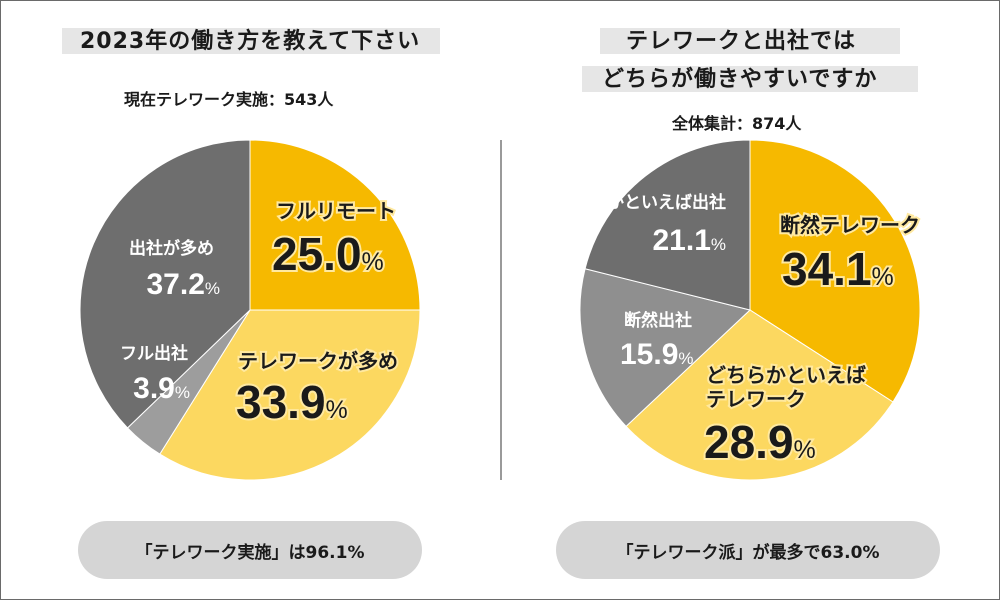  What do you see at coordinates (171, 248) in the screenshot?
I see `left-label-office-more: 出社が多め` at bounding box center [171, 248].